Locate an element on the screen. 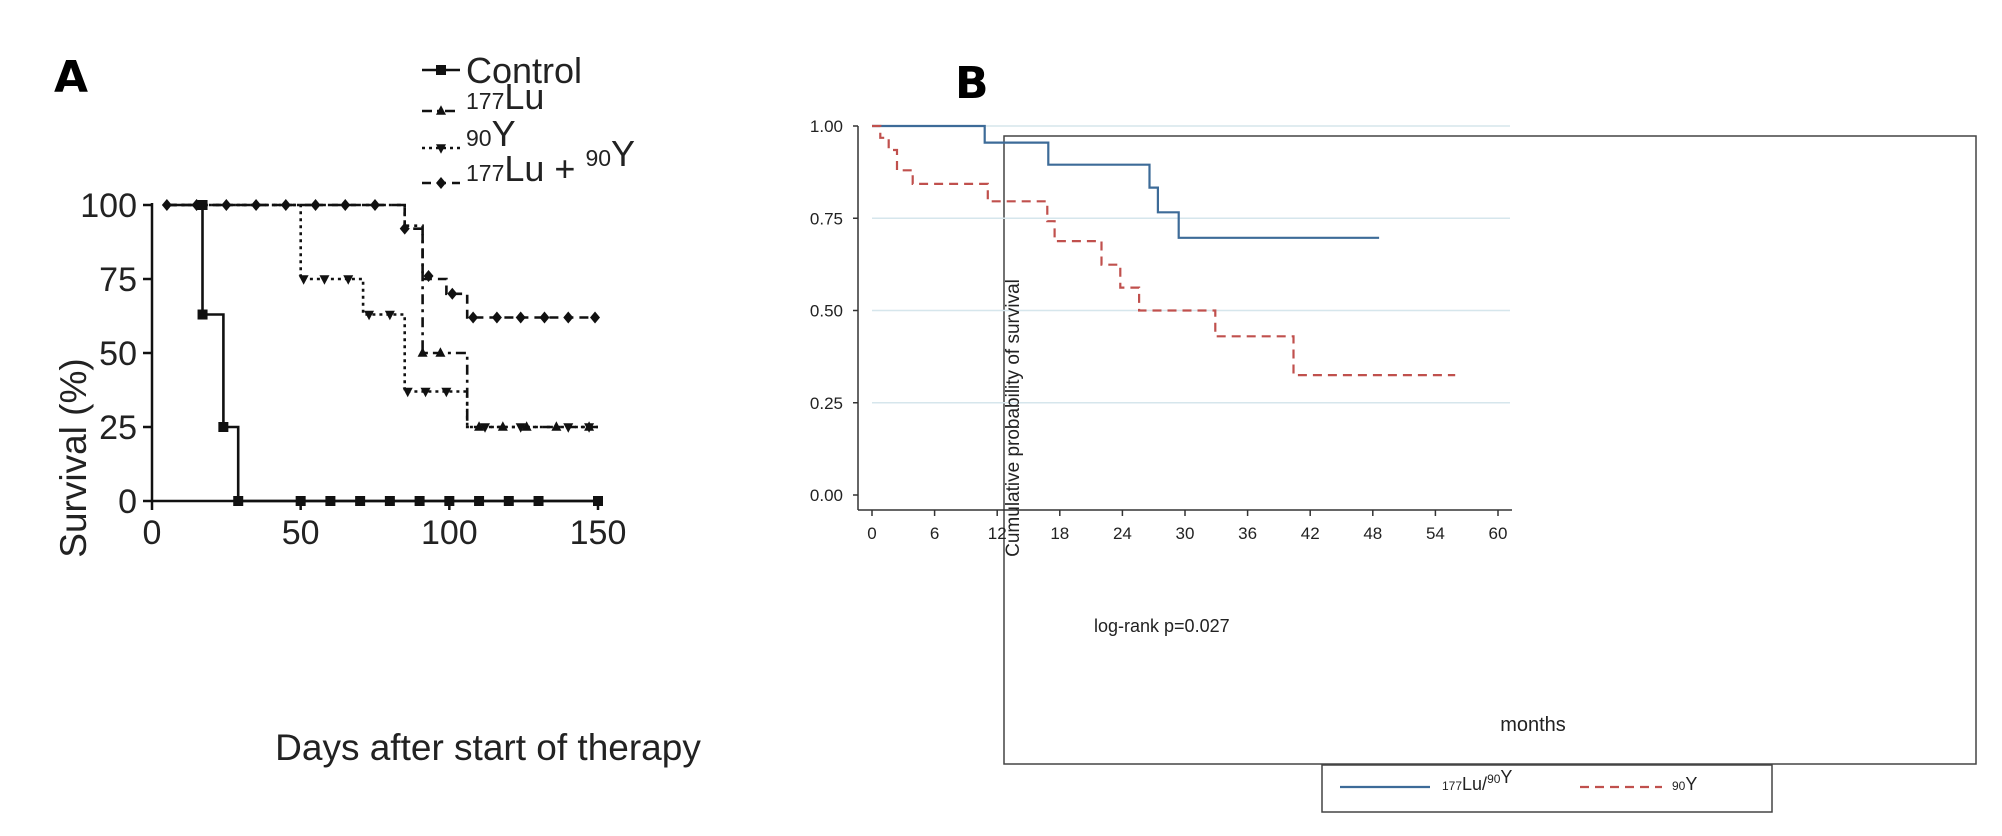  panel-b-legend-label: 177Lu/90Y is located at coordinates (1477, 780).